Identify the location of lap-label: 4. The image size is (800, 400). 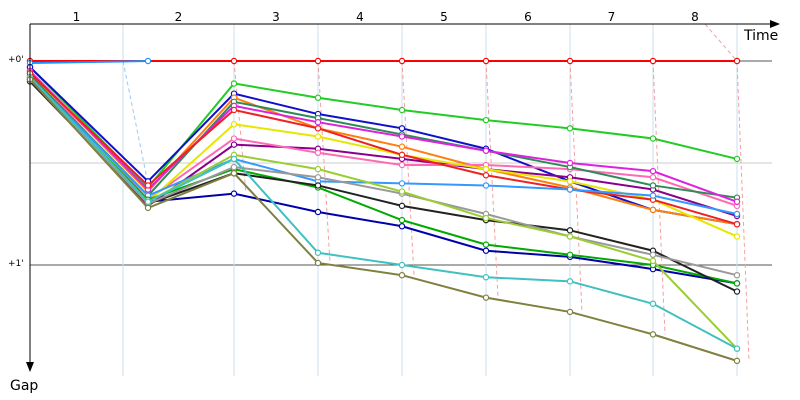
(360, 17).